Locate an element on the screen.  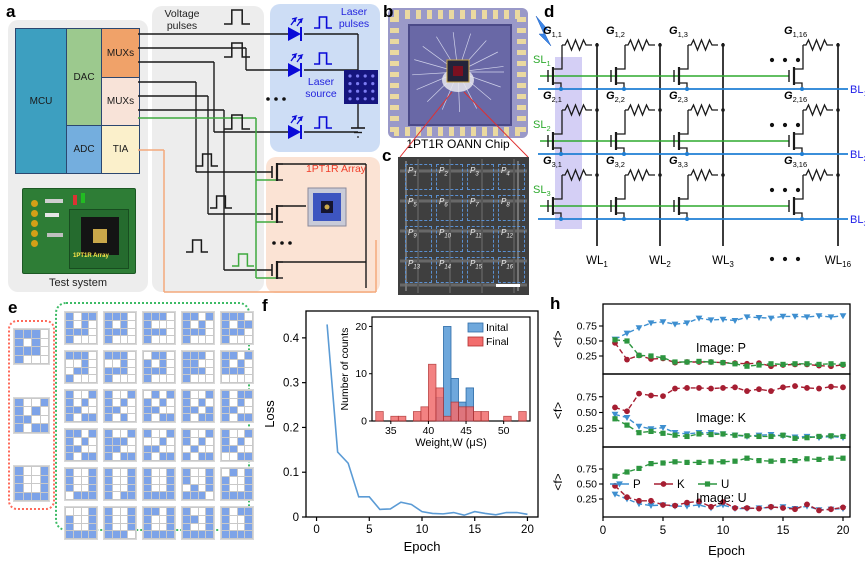
svg-text: WL2 is located at coordinates (660, 262).